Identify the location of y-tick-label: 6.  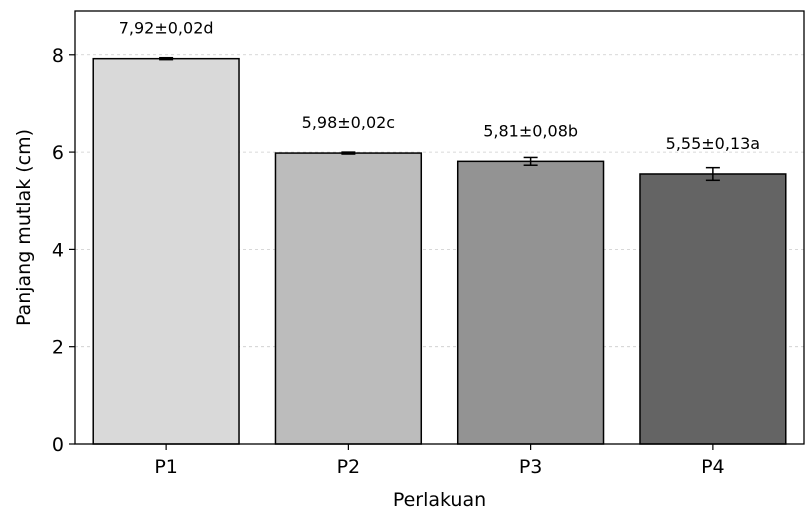
(58, 153).